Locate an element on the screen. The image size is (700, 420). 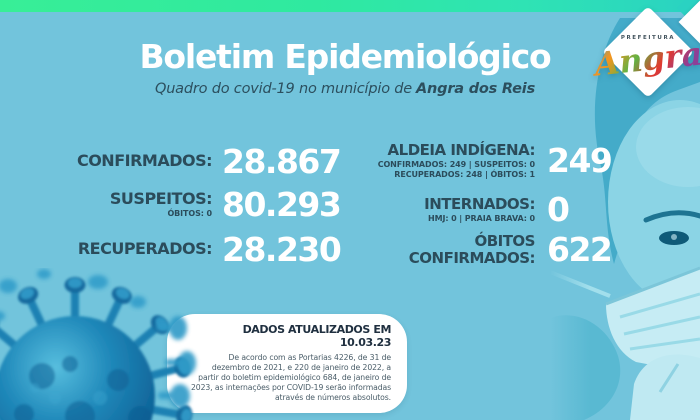
aldeia-sub2: RECUPERADOS: 248 | ÓBITOS: 1 is located at coordinates (464, 174).